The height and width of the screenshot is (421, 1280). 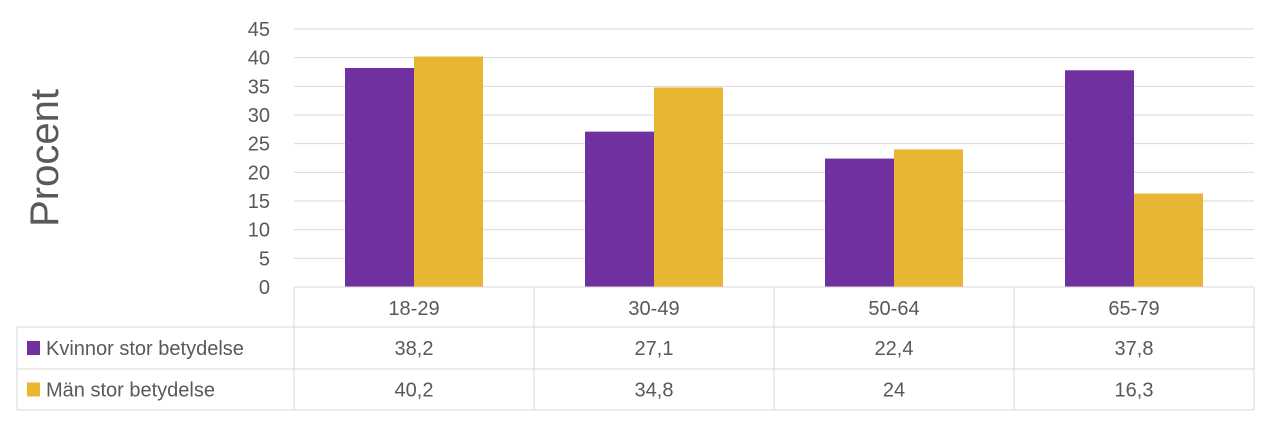 What do you see at coordinates (414, 391) in the screenshot?
I see `data-label: 40,2` at bounding box center [414, 391].